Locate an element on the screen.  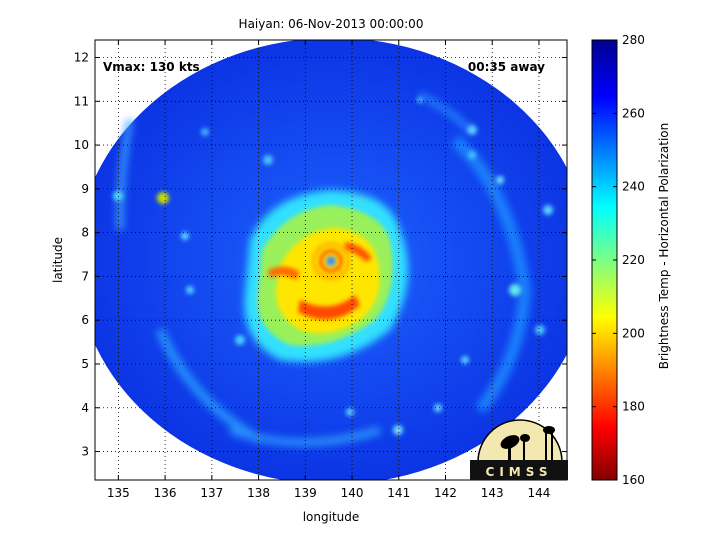
y-tick-label: 6 is located at coordinates (85, 320).